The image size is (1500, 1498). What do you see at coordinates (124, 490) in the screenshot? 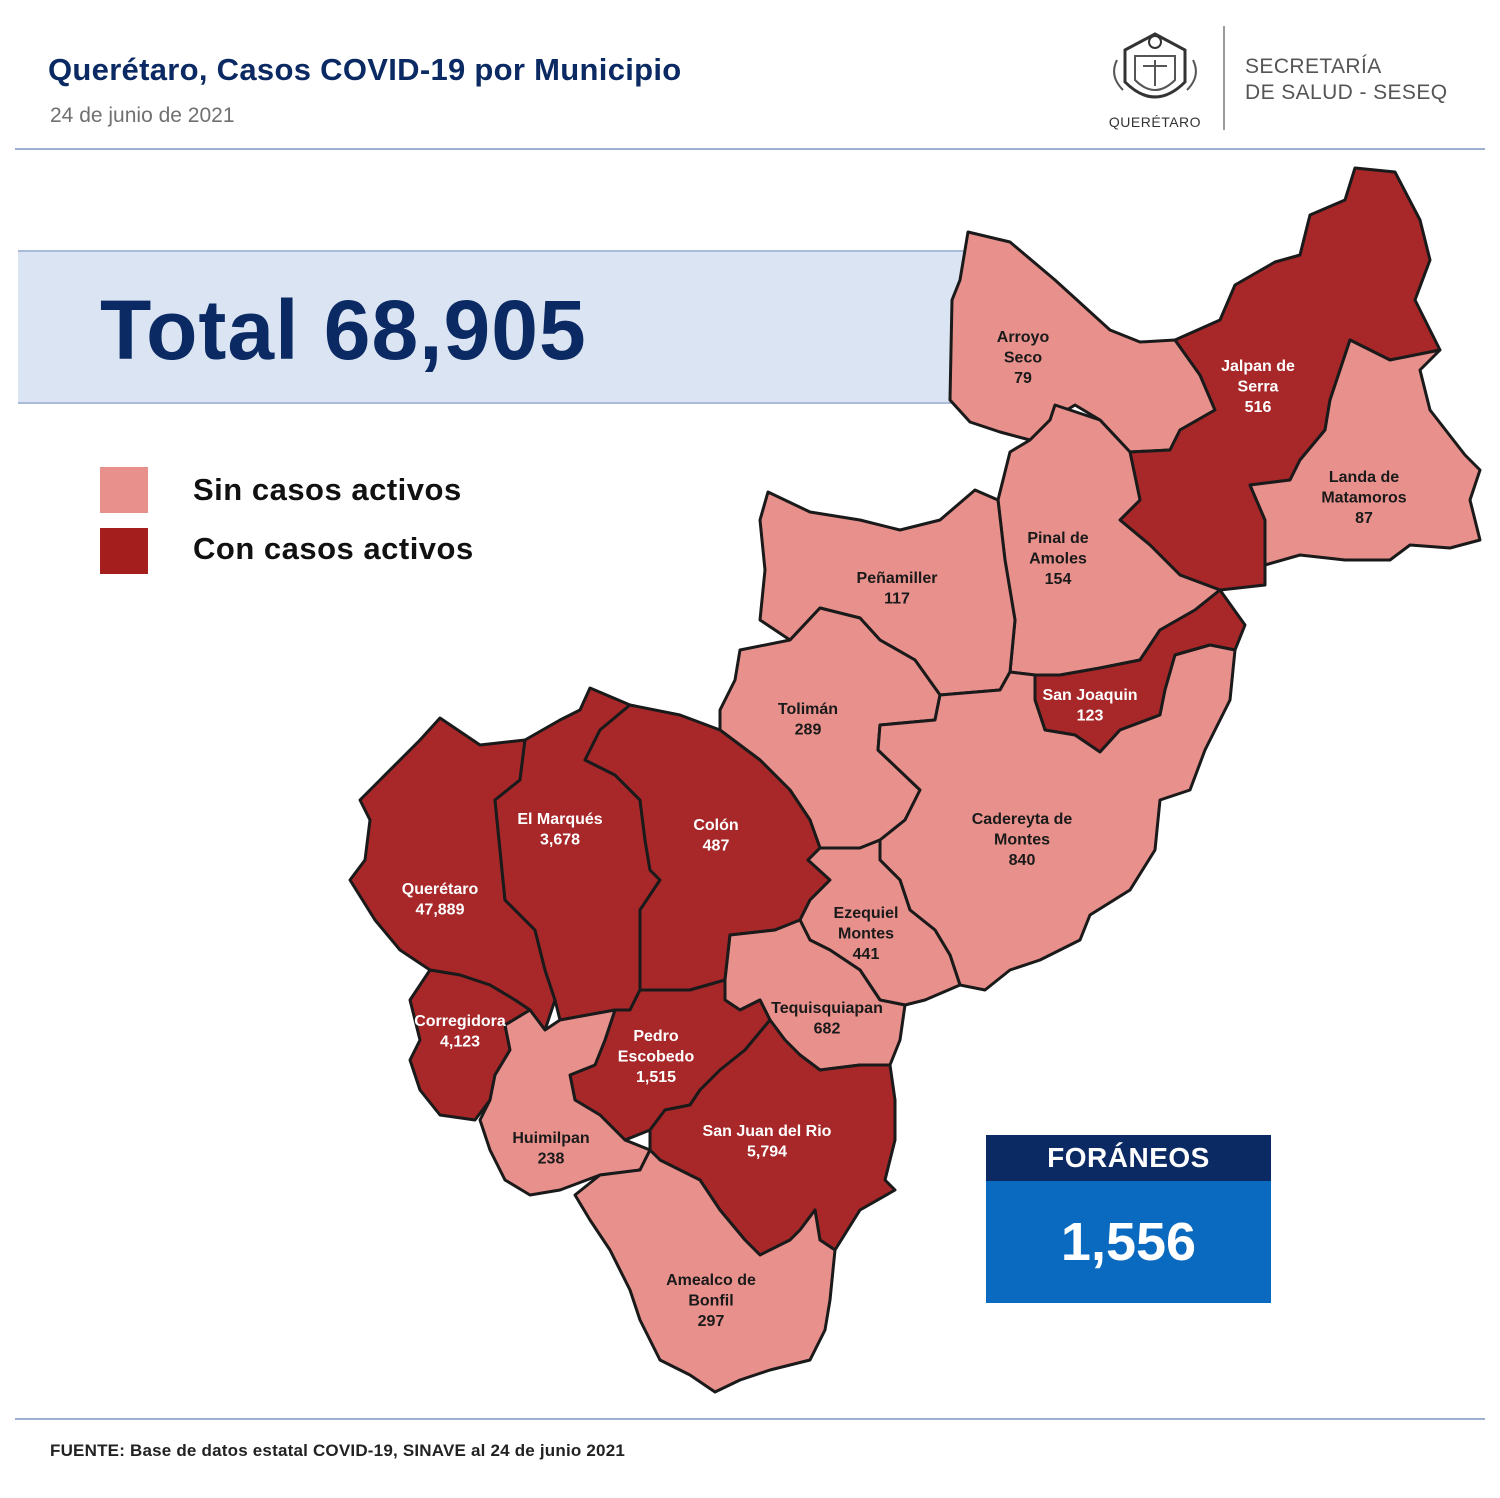
I see `legend-swatch-inactive` at bounding box center [124, 490].